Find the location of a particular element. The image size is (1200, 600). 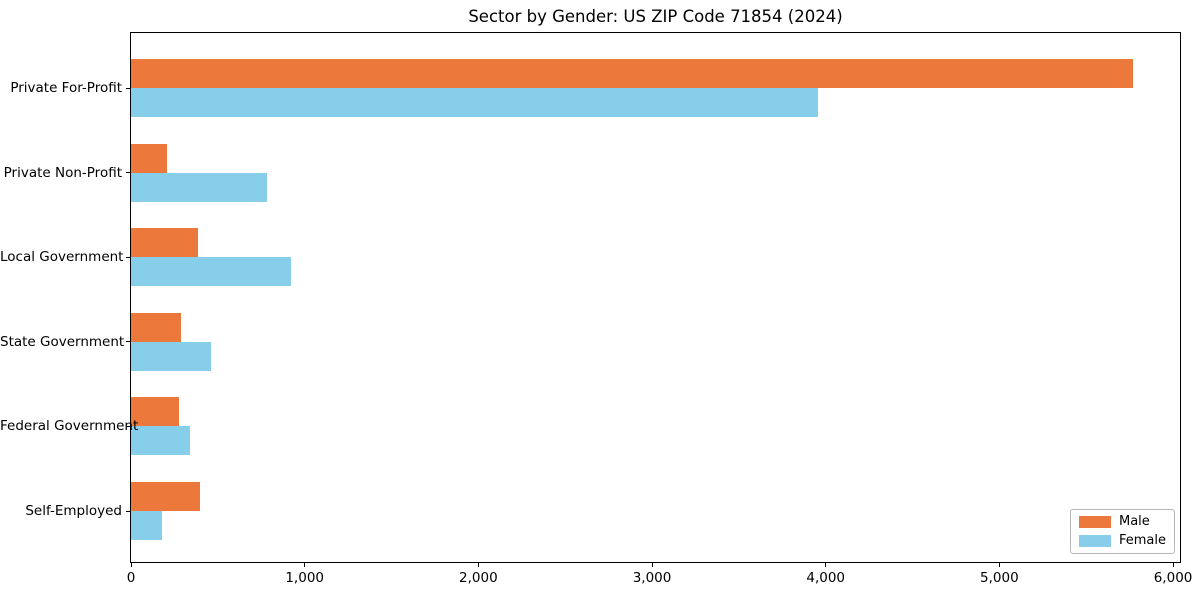

x-tick-label: 5,000 is located at coordinates (999, 578).